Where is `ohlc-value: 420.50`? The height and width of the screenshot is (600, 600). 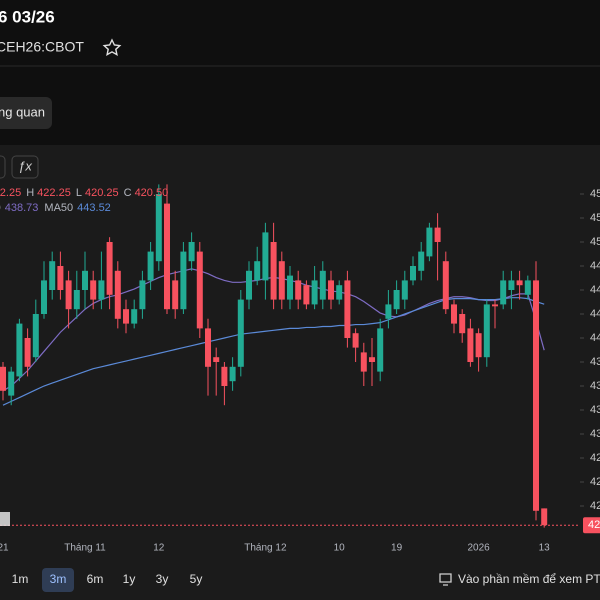
ohlc-value: 420.50 is located at coordinates (152, 193).